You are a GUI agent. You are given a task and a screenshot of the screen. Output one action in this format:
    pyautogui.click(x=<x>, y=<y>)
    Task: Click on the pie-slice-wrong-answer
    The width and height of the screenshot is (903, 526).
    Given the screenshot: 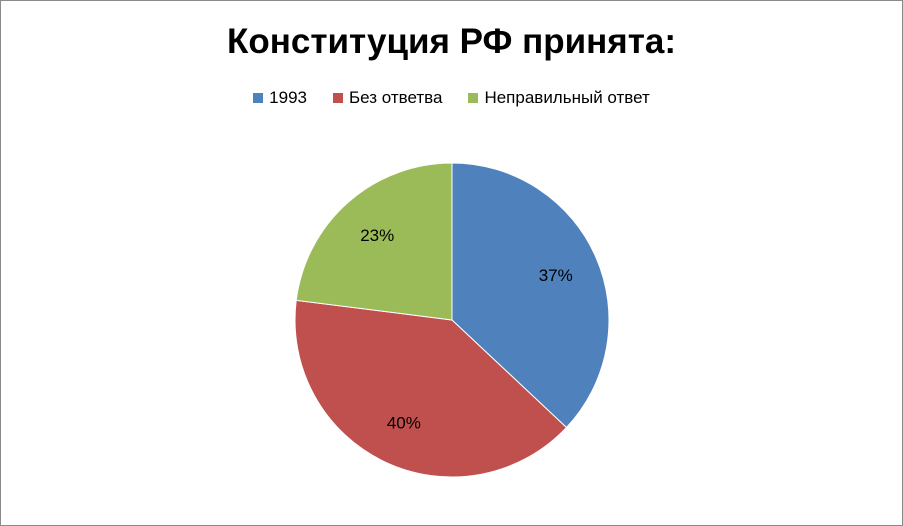 What is the action you would take?
    pyautogui.click(x=374, y=241)
    